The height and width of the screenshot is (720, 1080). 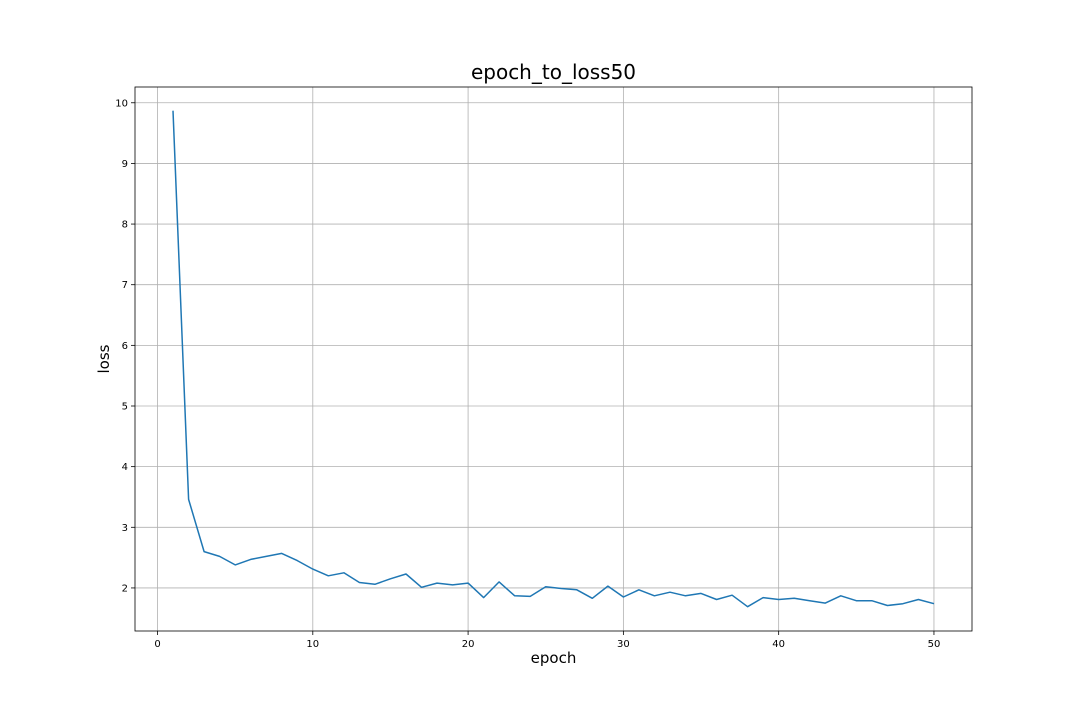 I want to click on y-axis-label: loss, so click(x=104, y=358).